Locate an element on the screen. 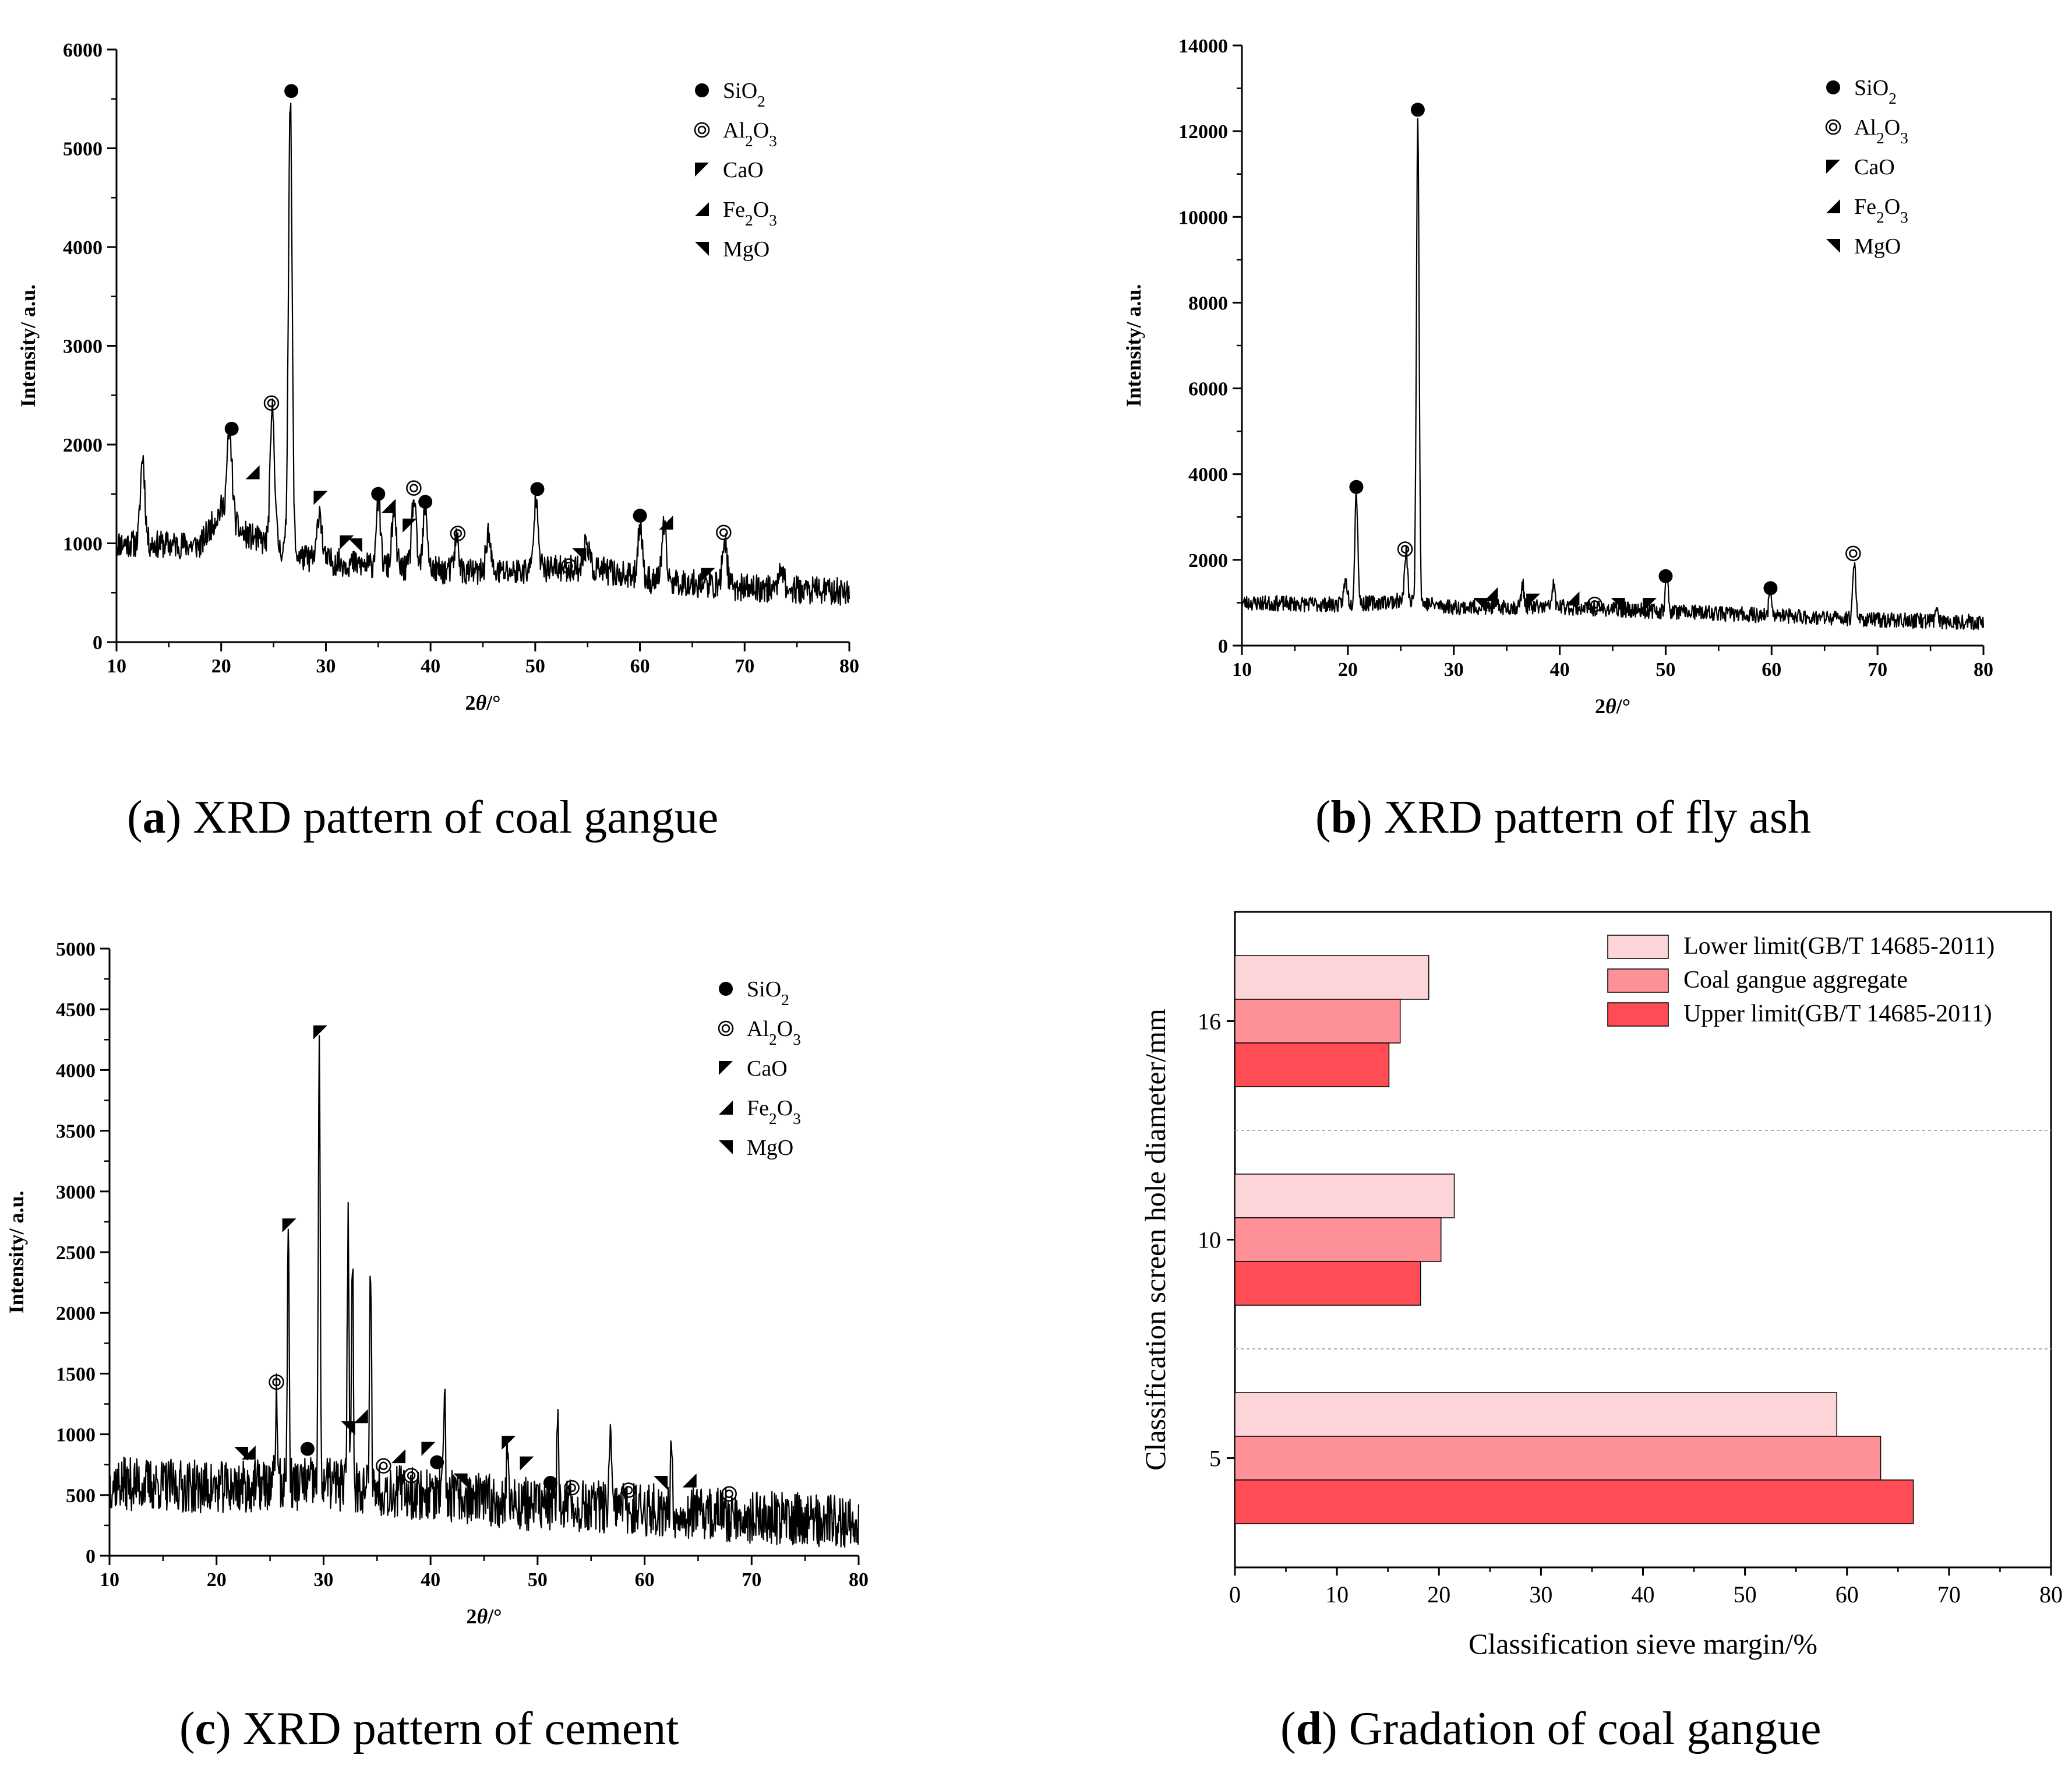  x-tick-label: 70 is located at coordinates (745, 666).